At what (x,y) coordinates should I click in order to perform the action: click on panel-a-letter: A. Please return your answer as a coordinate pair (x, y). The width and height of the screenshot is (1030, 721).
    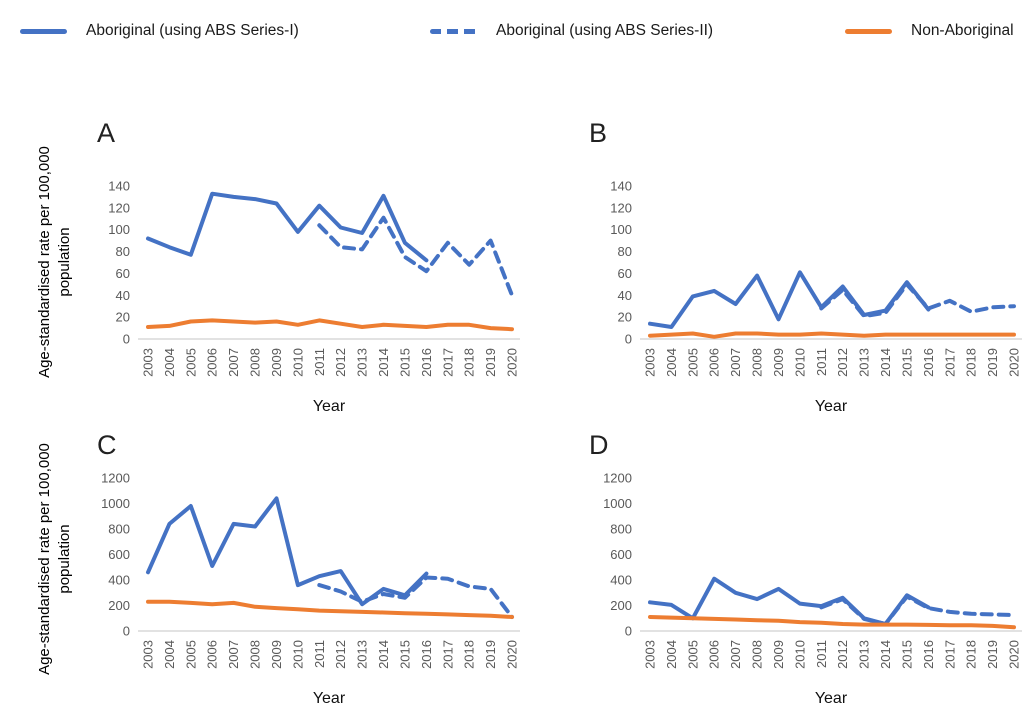
    Looking at the image, I should click on (106, 133).